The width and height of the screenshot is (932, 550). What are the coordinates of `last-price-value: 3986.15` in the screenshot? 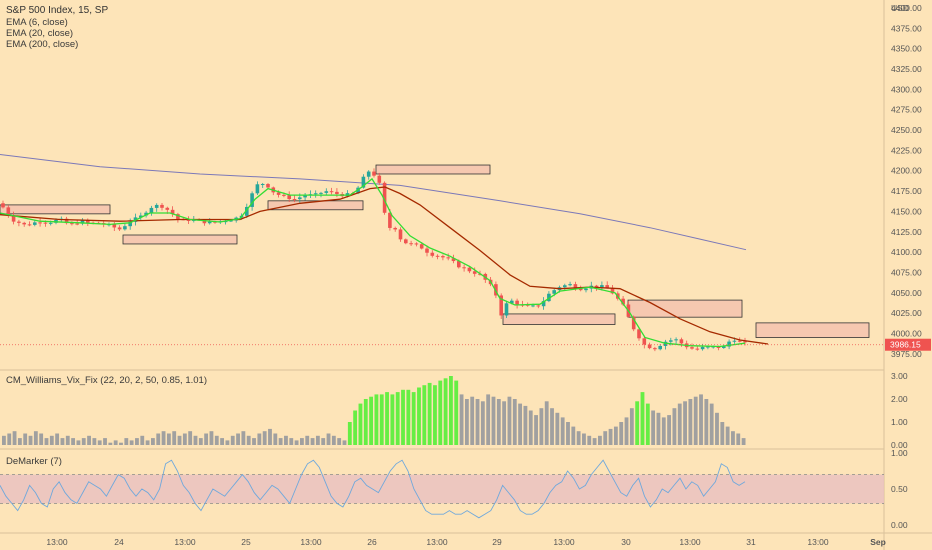 It's located at (905, 345).